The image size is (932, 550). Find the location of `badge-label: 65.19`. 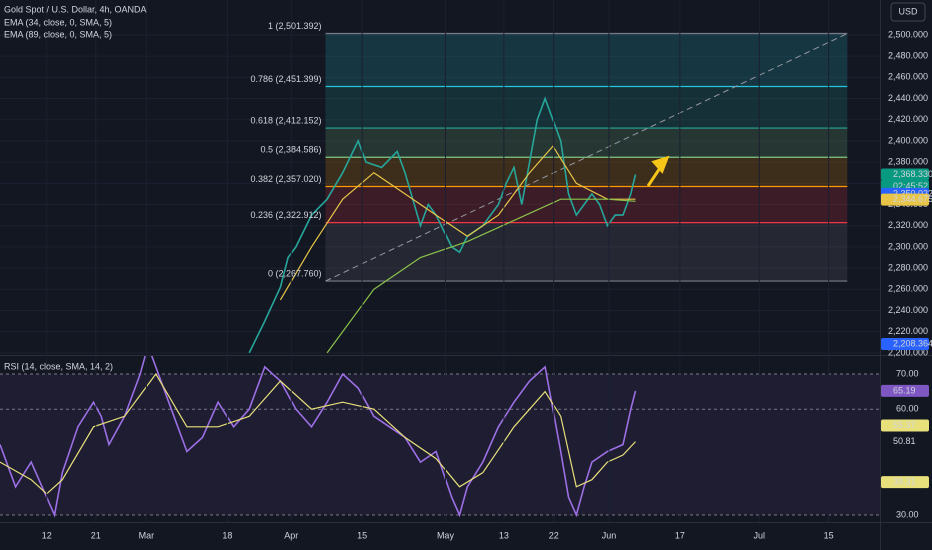

badge-label: 65.19 is located at coordinates (904, 390).